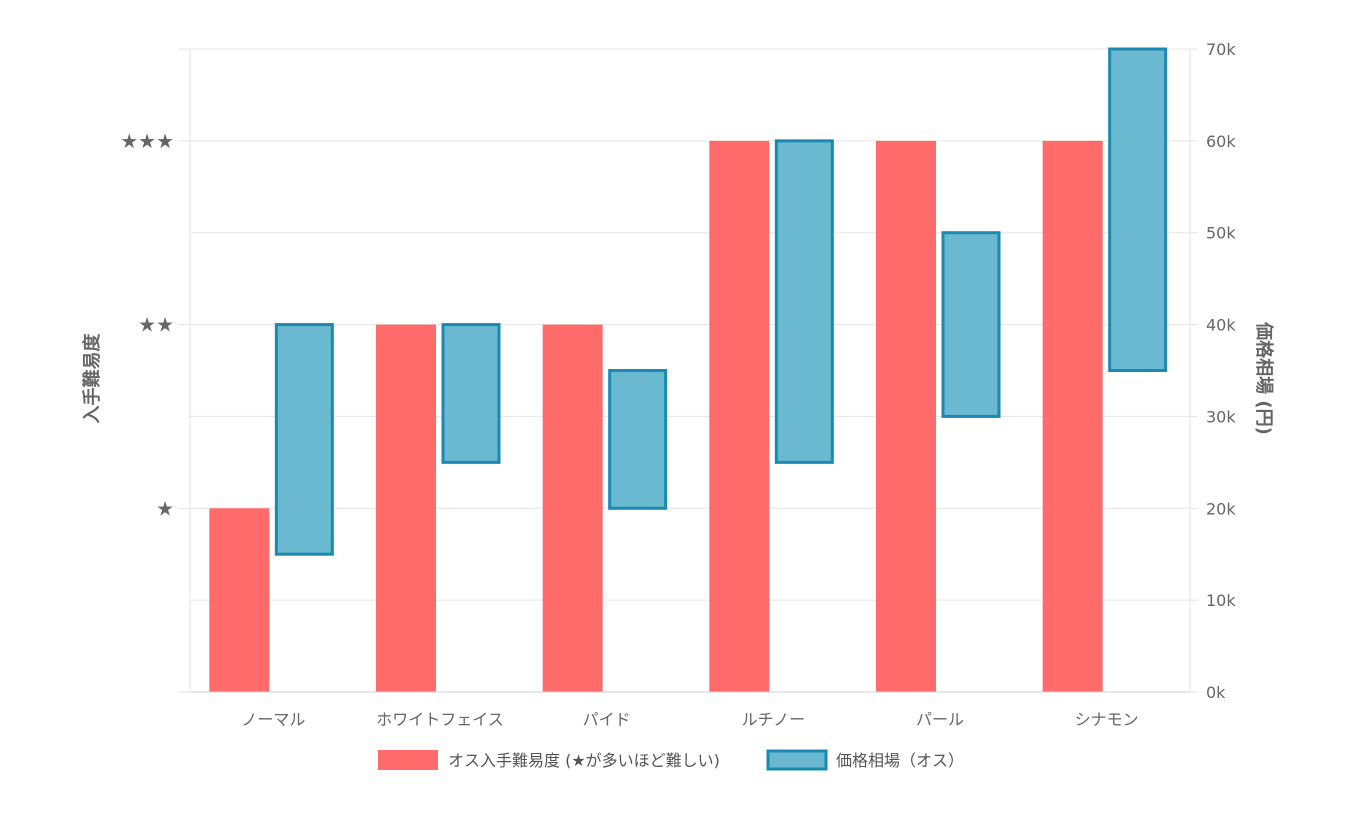 The image size is (1369, 820). Describe the element at coordinates (1107, 719) in the screenshot. I see `category-label: シナモン` at that location.